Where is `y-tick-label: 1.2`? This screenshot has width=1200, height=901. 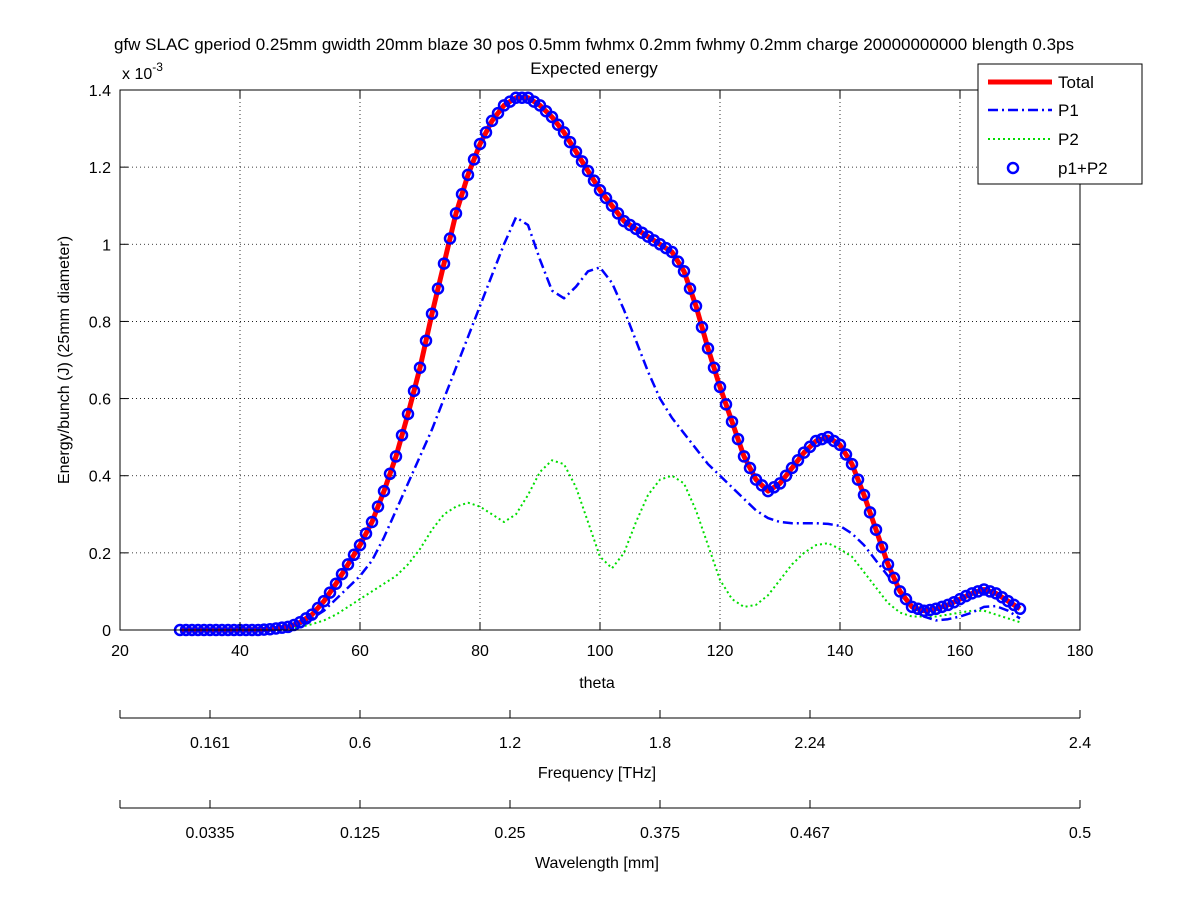 y-tick-label: 1.2 is located at coordinates (100, 168).